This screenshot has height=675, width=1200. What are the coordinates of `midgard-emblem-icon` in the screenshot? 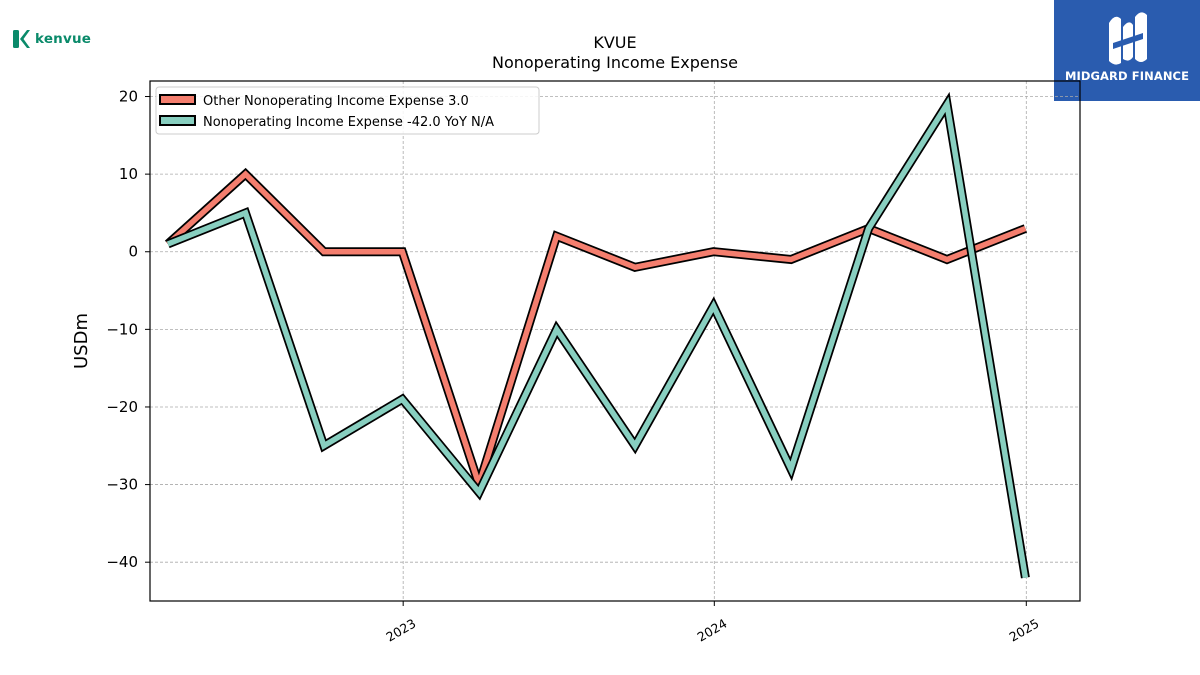 It's located at (1128, 38).